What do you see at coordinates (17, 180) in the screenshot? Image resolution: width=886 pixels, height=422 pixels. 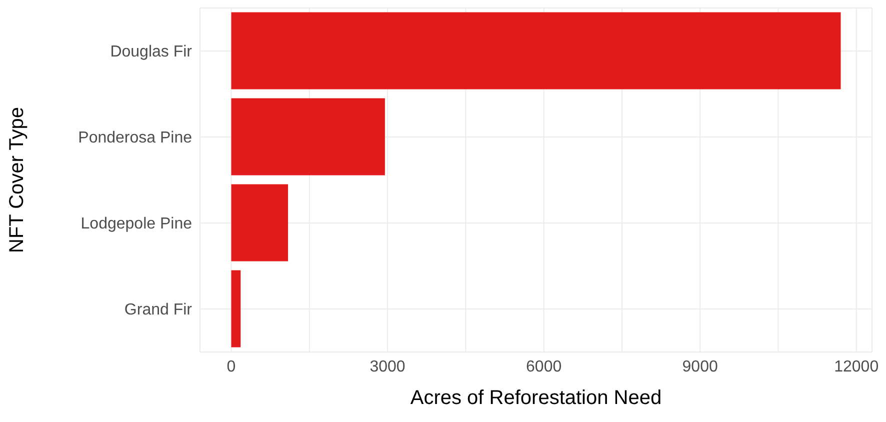 I see `y-axis-title: NFT Cover Type` at bounding box center [17, 180].